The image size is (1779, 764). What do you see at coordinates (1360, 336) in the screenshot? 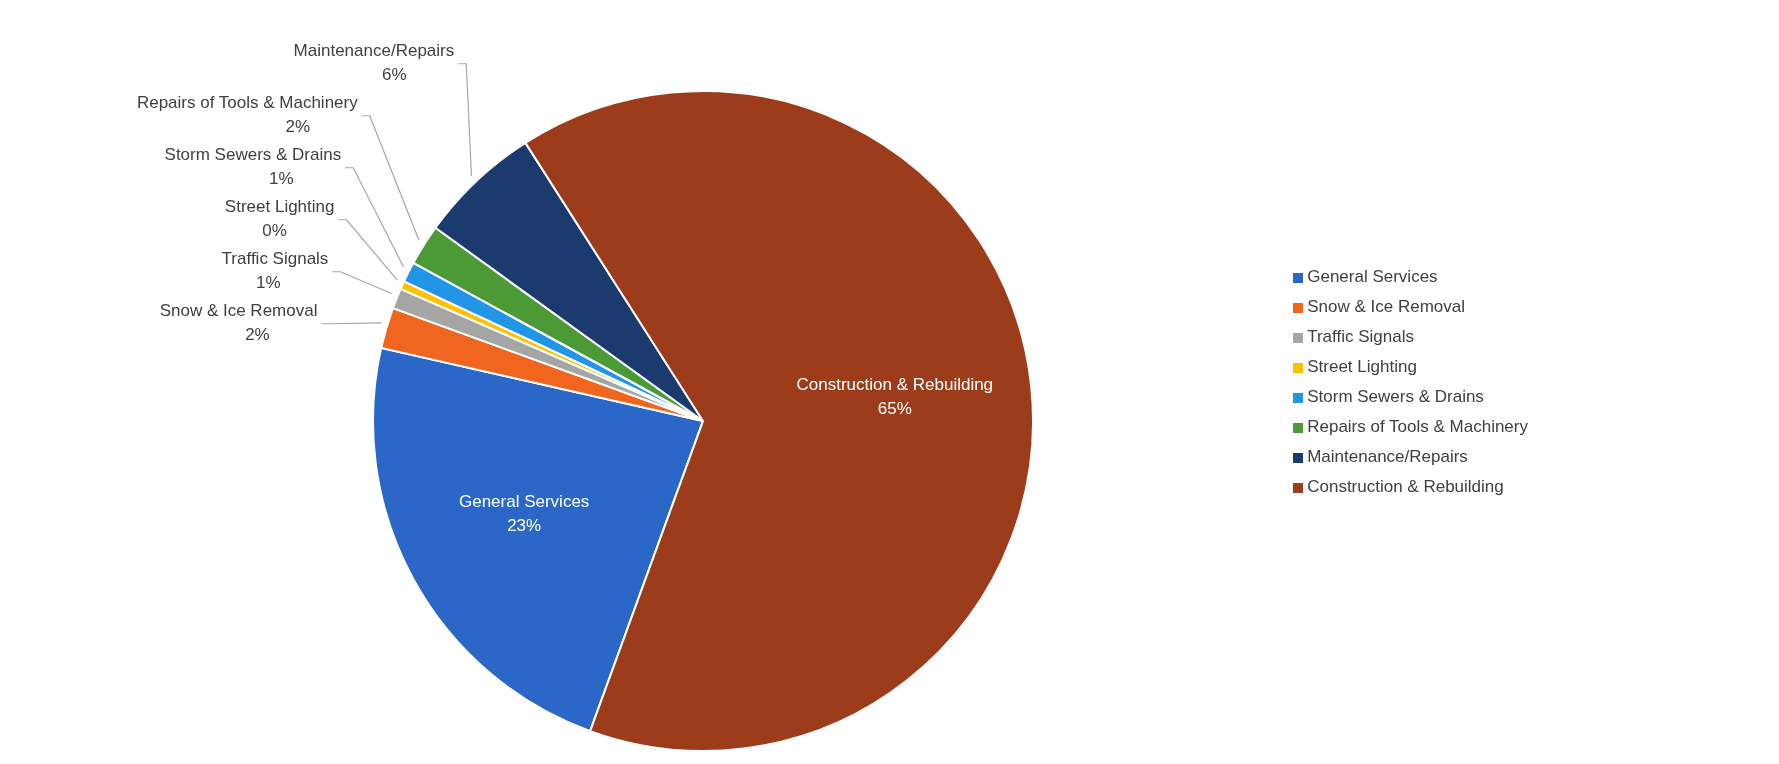
I see `legend-label: Traffic Signals` at bounding box center [1360, 336].